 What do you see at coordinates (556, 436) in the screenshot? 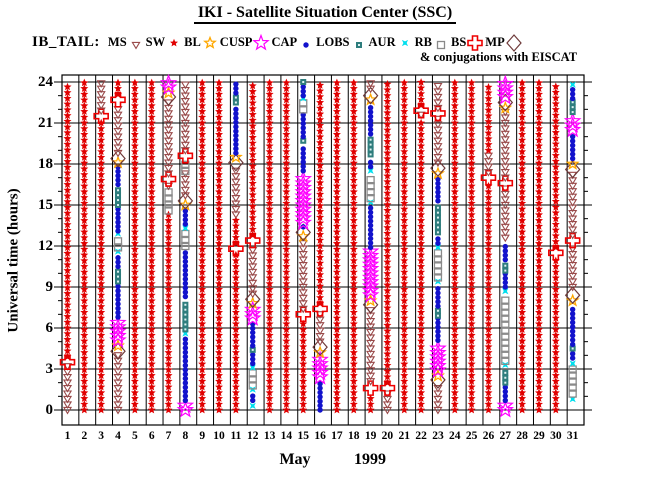
I see `x-tick-label-30: 30` at bounding box center [556, 436].